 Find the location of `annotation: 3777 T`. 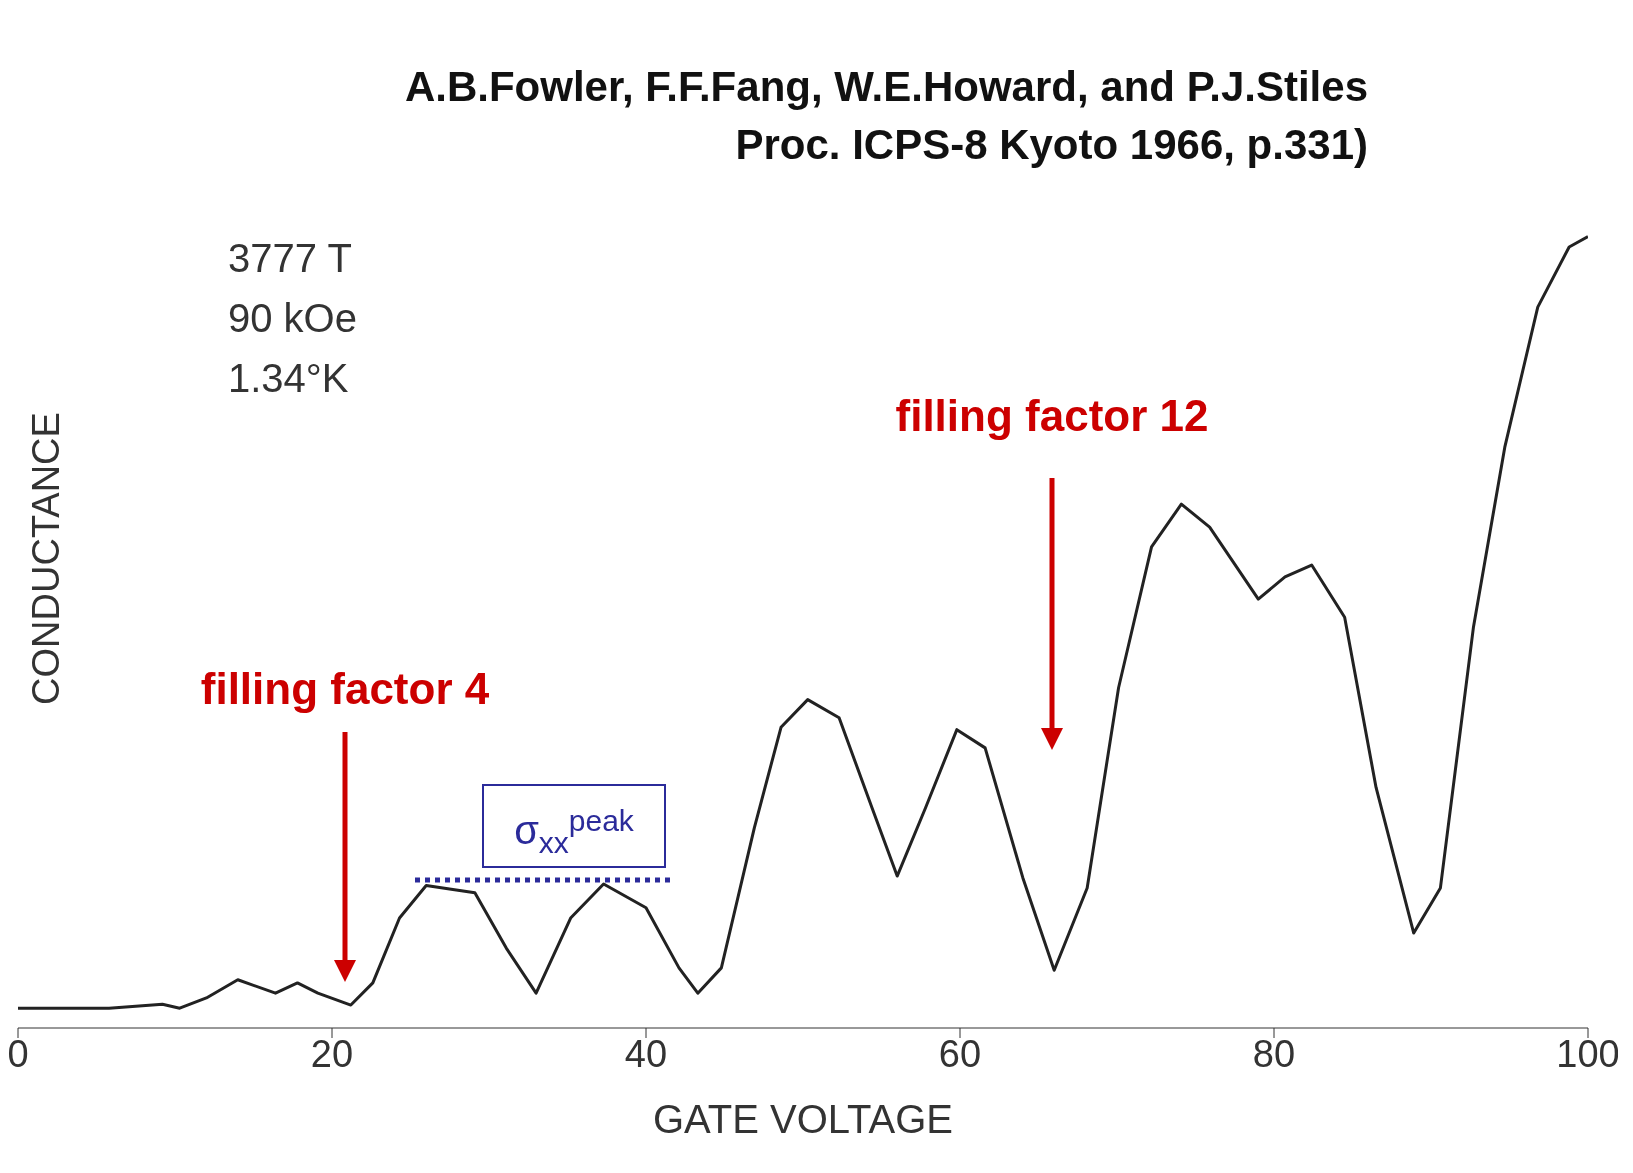

annotation: 3777 T is located at coordinates (290, 258).